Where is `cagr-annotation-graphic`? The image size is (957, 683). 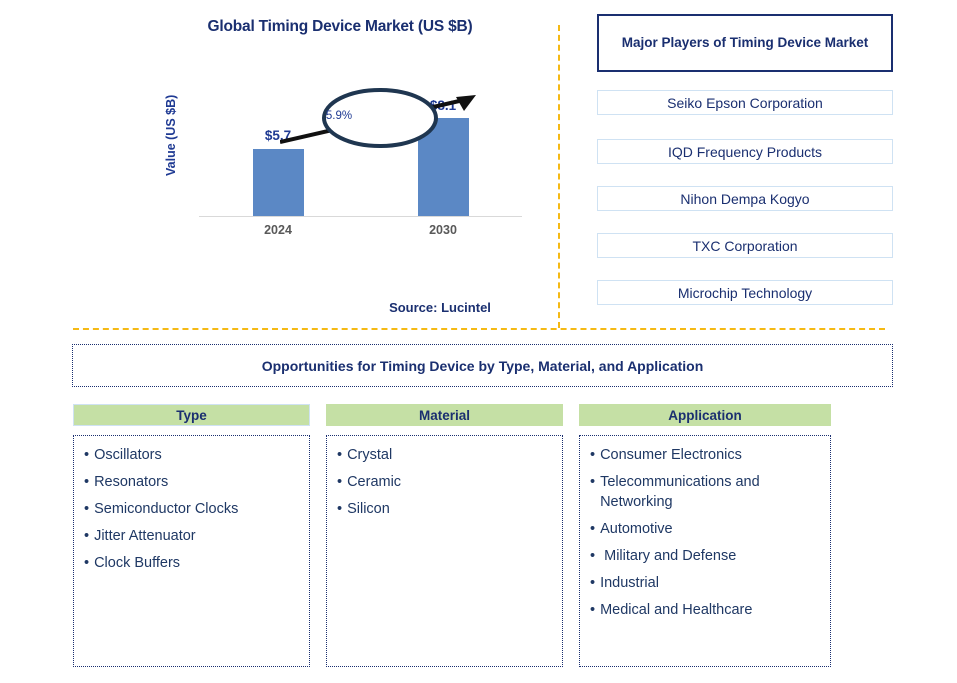
cagr-annotation-graphic is located at coordinates (378, 118).